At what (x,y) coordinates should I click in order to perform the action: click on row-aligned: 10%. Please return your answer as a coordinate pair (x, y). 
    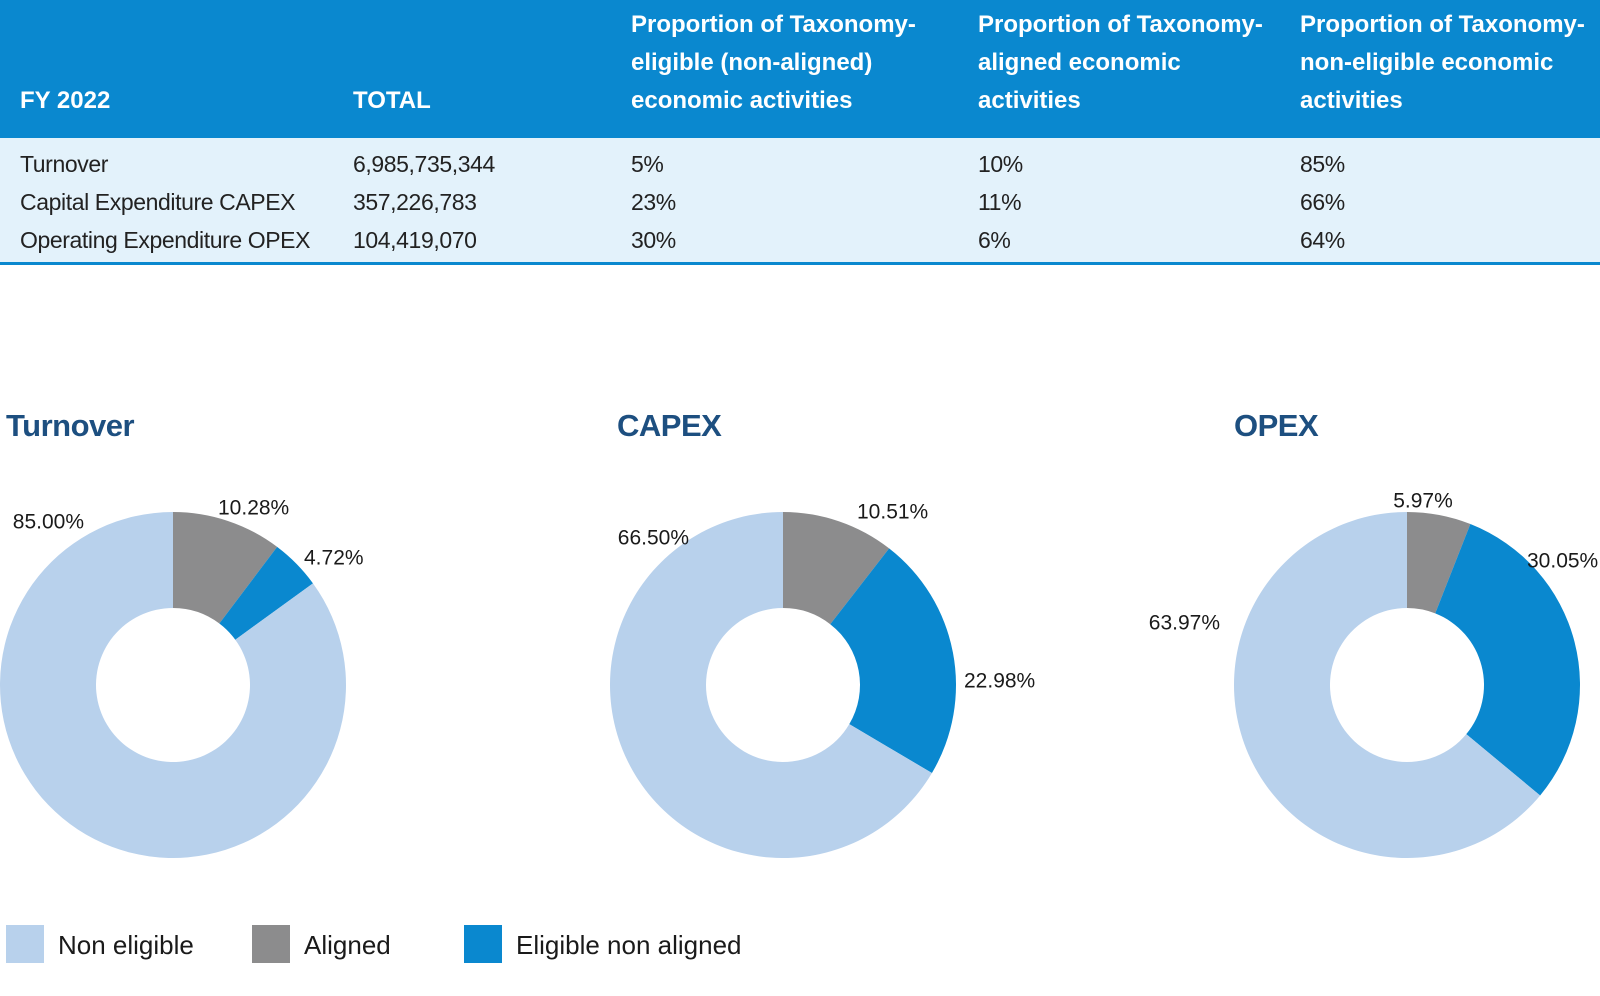
    Looking at the image, I should click on (1000, 164).